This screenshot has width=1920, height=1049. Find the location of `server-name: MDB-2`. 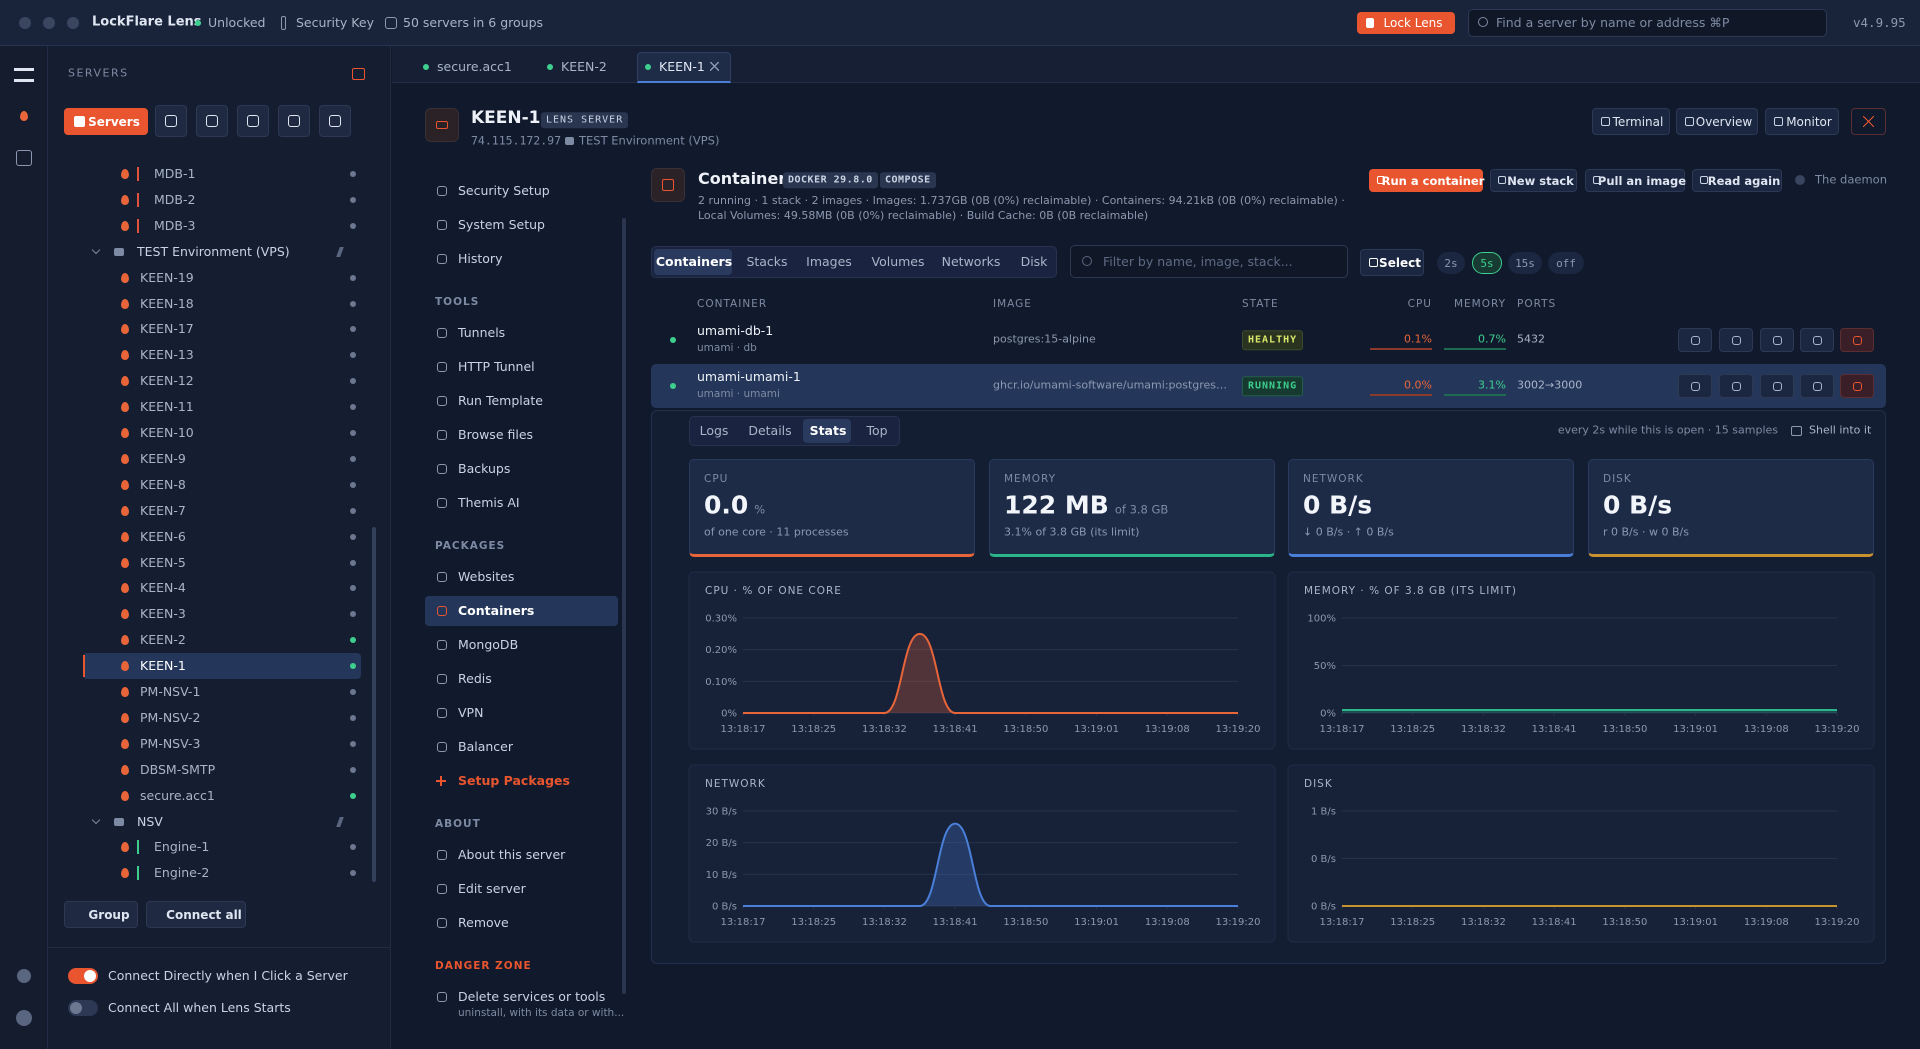

server-name: MDB-2 is located at coordinates (175, 199).